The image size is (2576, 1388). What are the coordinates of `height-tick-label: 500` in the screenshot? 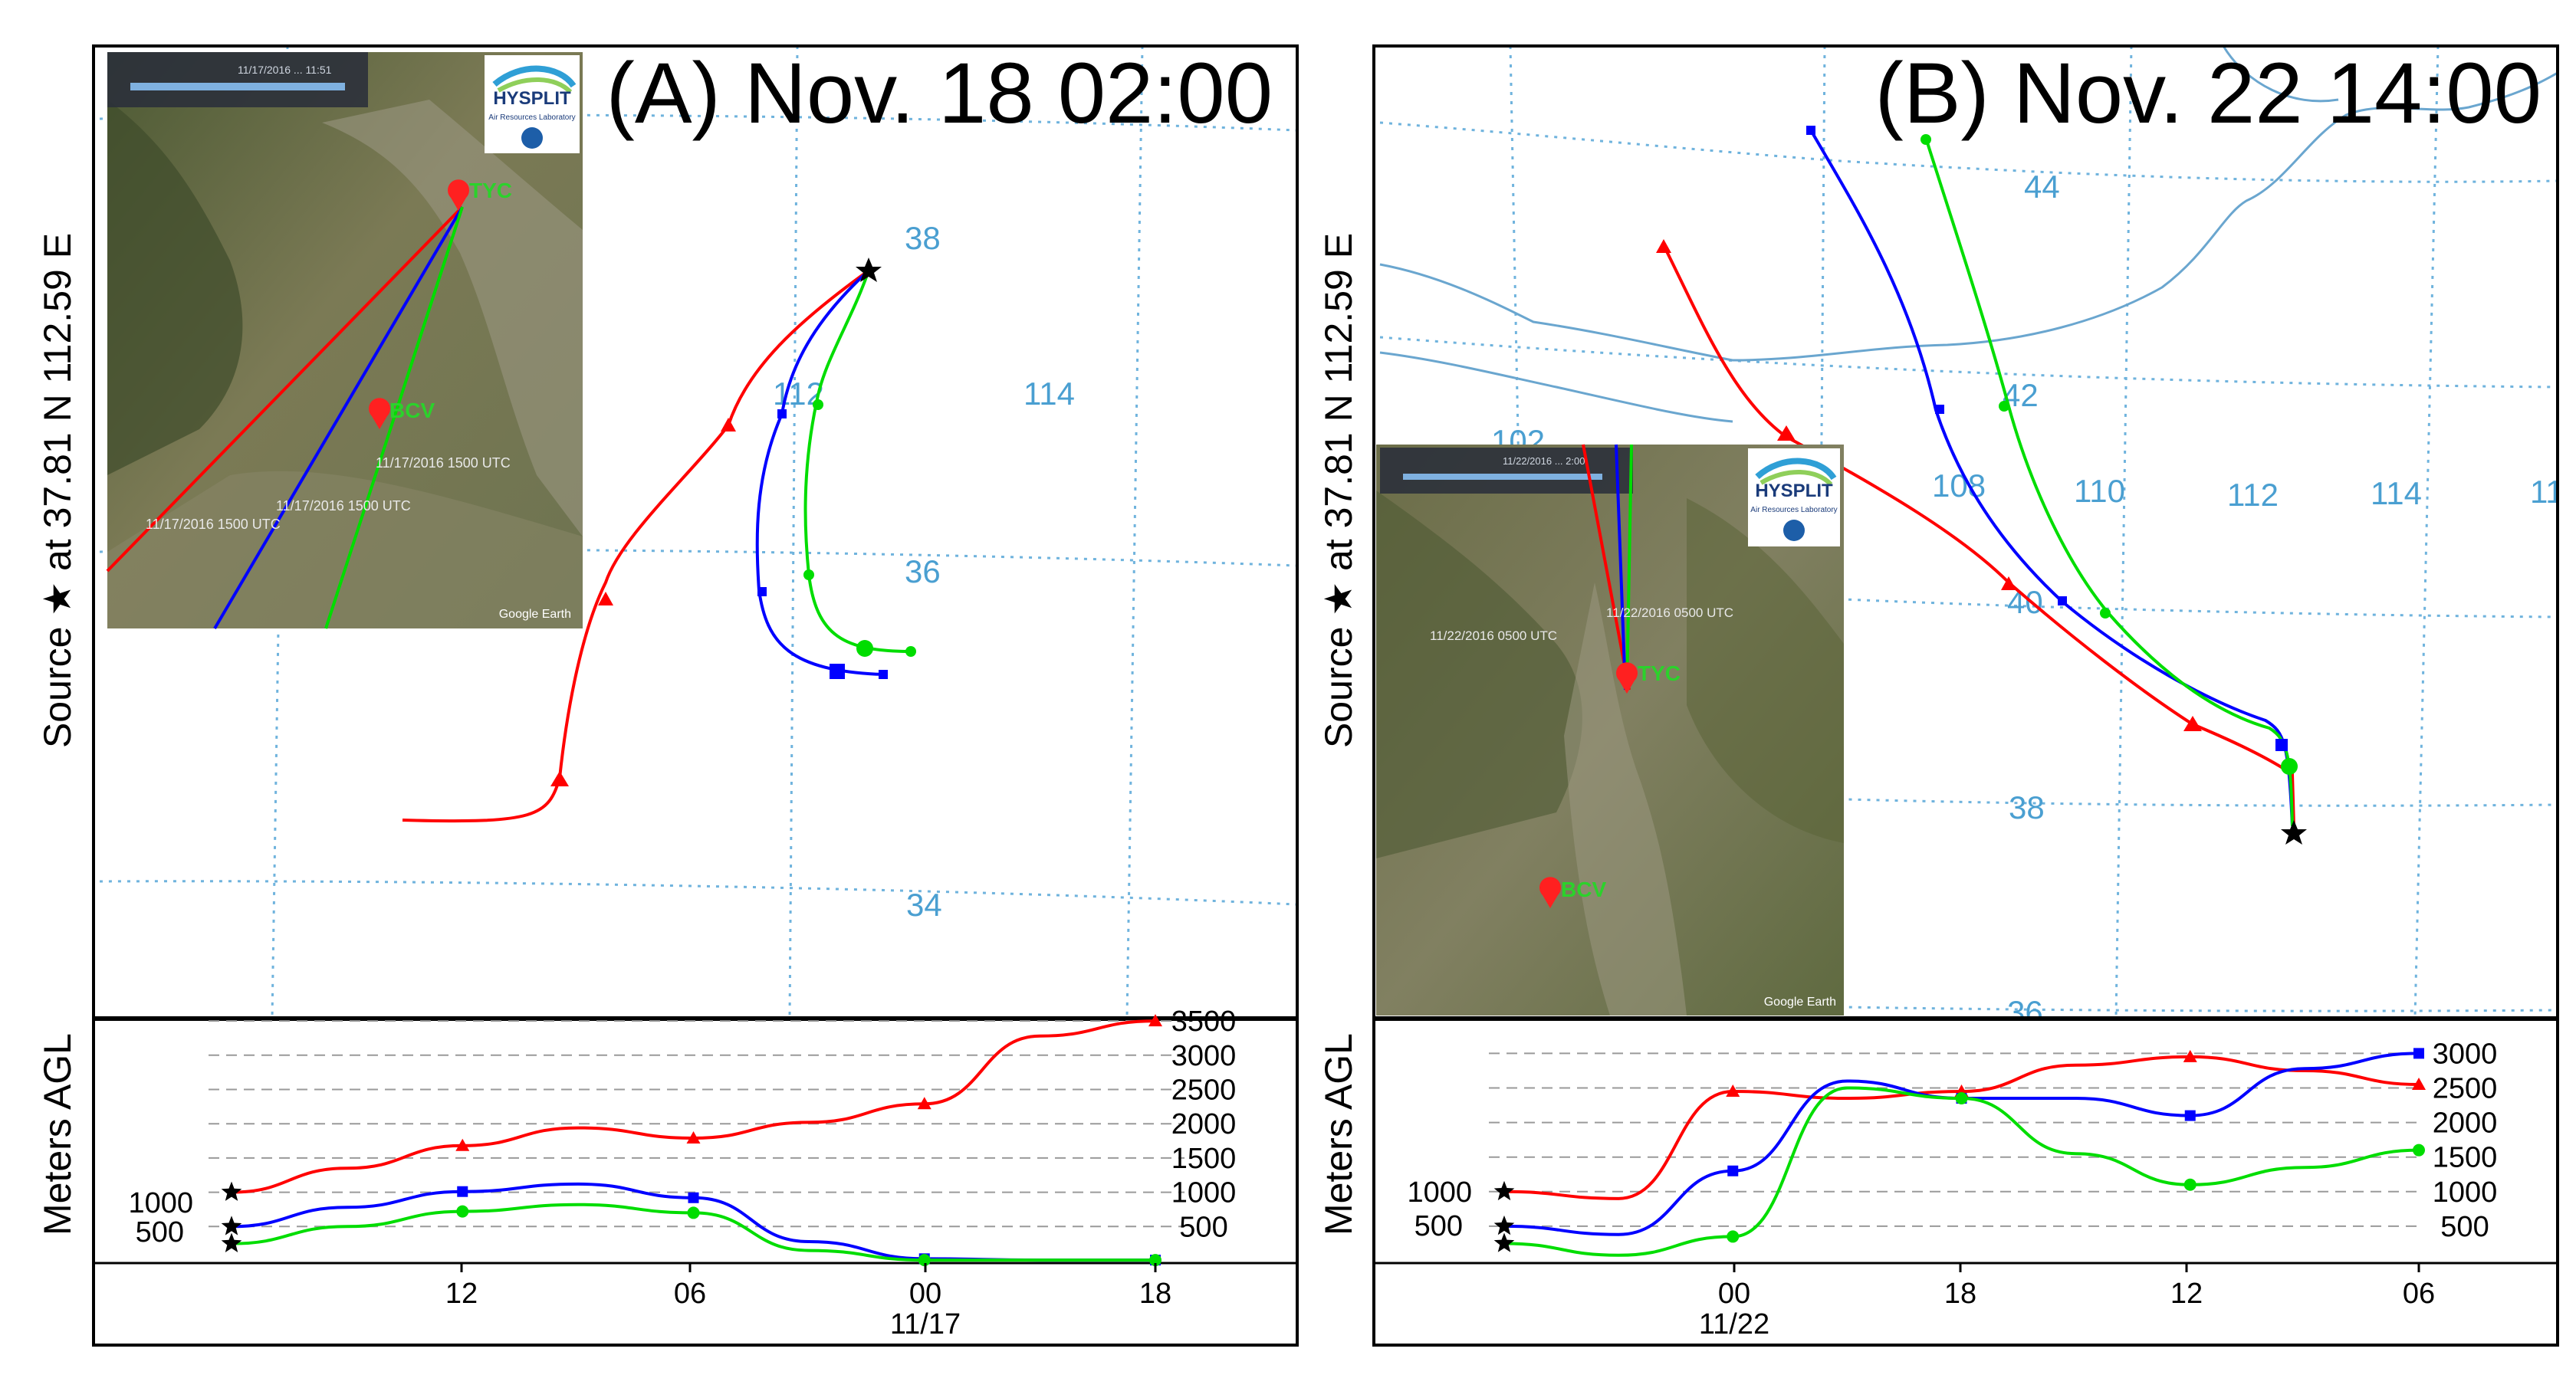 It's located at (2465, 1227).